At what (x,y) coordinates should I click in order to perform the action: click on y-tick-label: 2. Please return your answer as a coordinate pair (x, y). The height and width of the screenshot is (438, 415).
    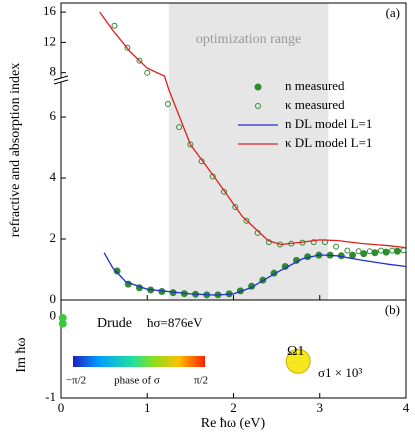
    Looking at the image, I should click on (53, 237).